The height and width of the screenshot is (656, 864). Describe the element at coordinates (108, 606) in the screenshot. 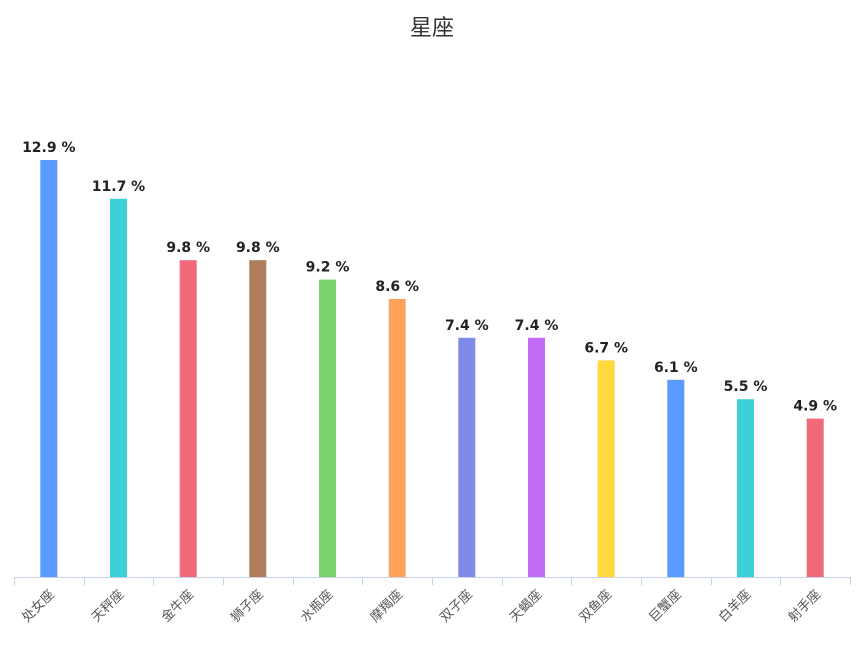

I see `x-tick-label: 天秤座` at that location.